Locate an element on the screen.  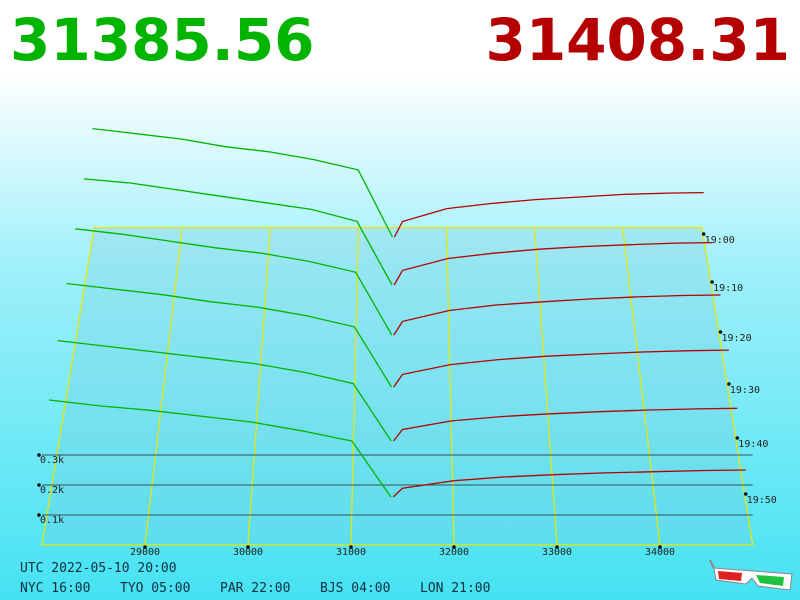
depth-tick-label: 0.3k is located at coordinates (52, 460).